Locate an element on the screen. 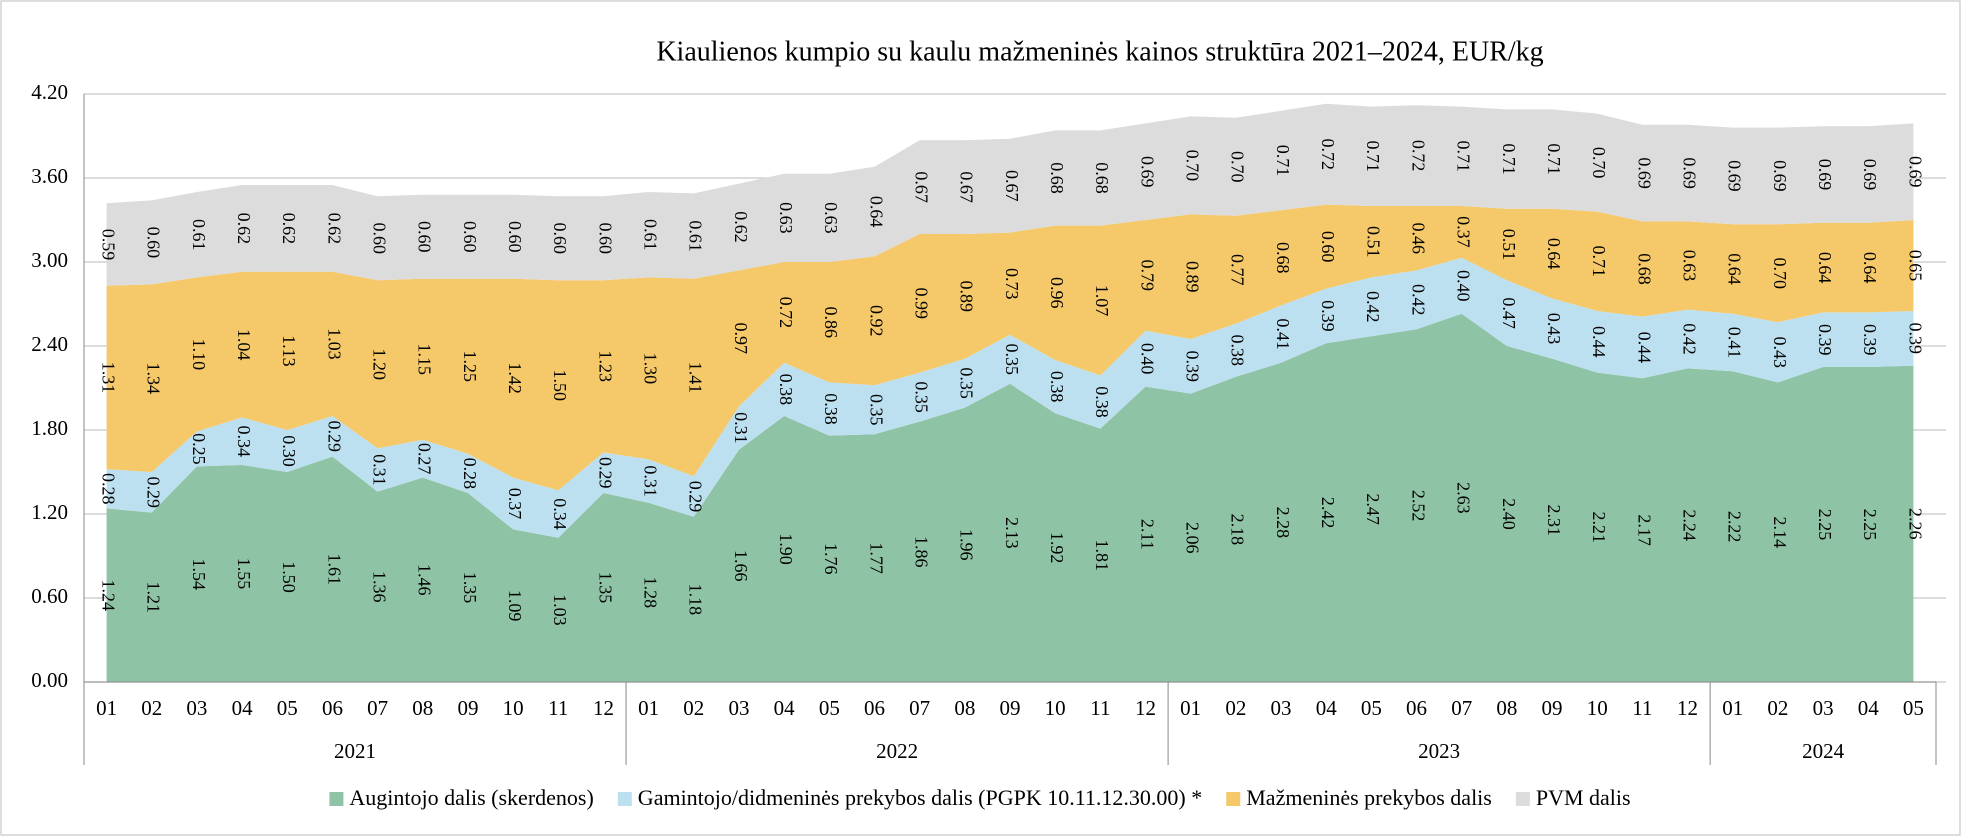 This screenshot has width=1961, height=836. x-group-label: 2021 is located at coordinates (355, 751).